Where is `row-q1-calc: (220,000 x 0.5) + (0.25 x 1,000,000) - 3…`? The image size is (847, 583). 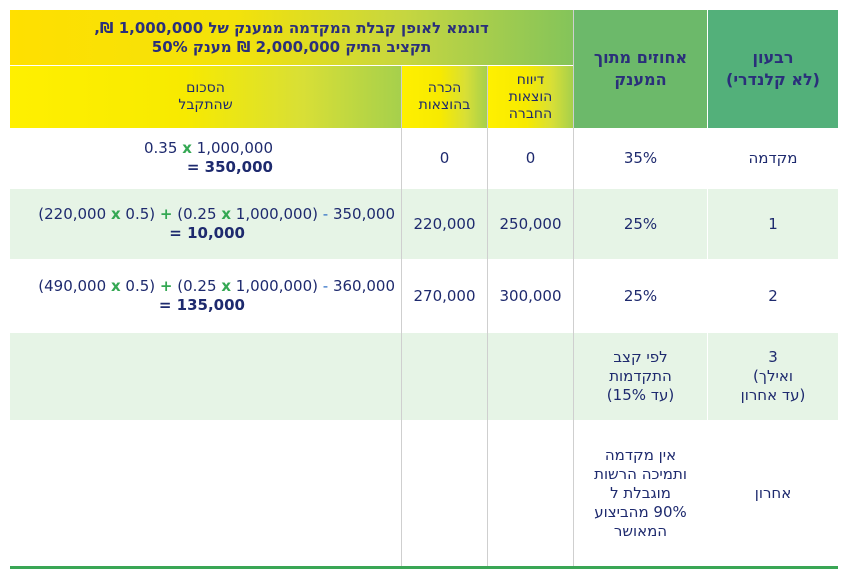
row-q1-calc: (220,000 x 0.5) + (0.25 x 1,000,000) - 3… is located at coordinates (205, 224).